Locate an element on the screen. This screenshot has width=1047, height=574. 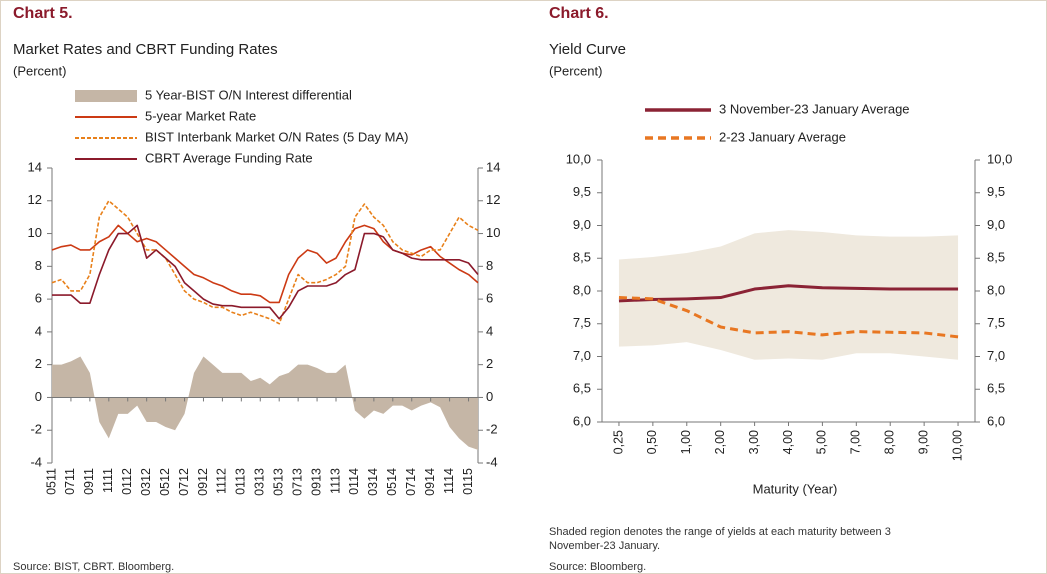
legend-swatch is located at coordinates (106, 96).